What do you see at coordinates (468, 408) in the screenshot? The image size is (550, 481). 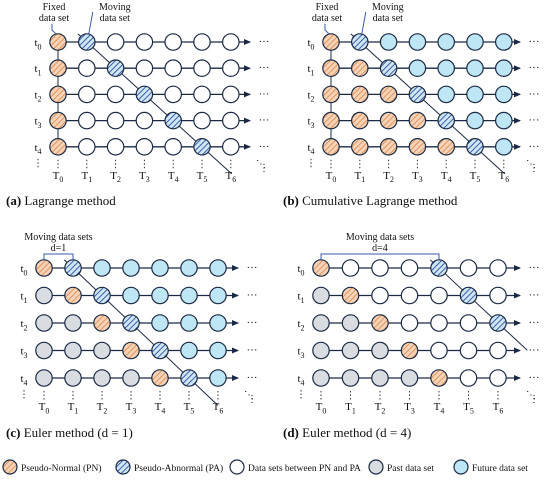 I see `column-label: T5` at bounding box center [468, 408].